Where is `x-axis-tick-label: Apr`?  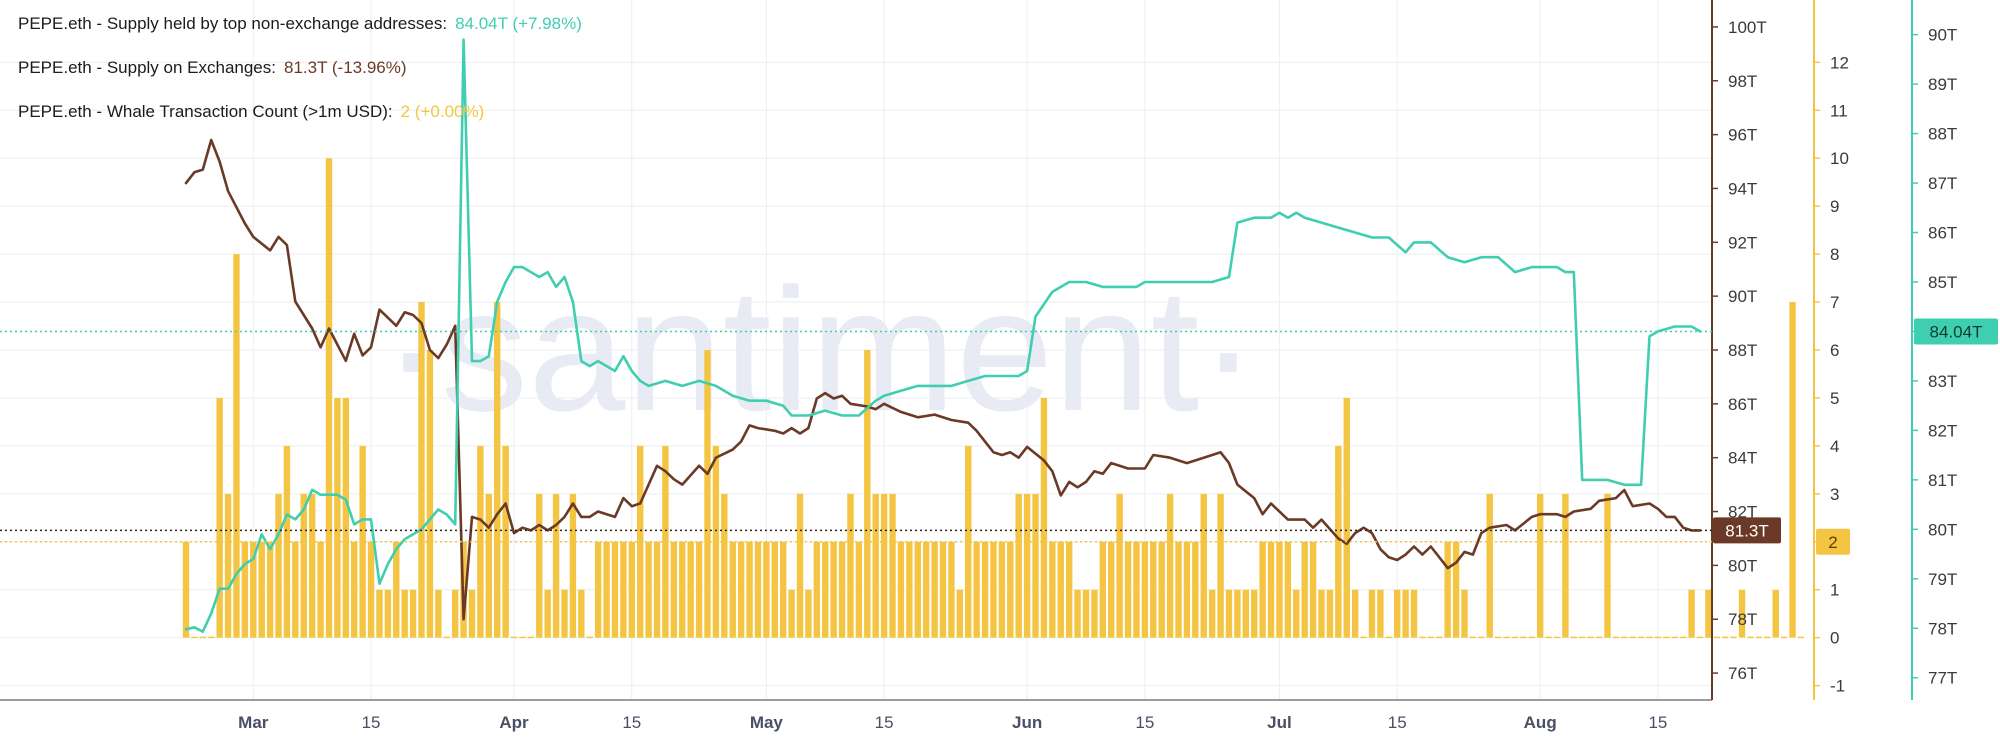
x-axis-tick-label: Apr is located at coordinates (514, 722).